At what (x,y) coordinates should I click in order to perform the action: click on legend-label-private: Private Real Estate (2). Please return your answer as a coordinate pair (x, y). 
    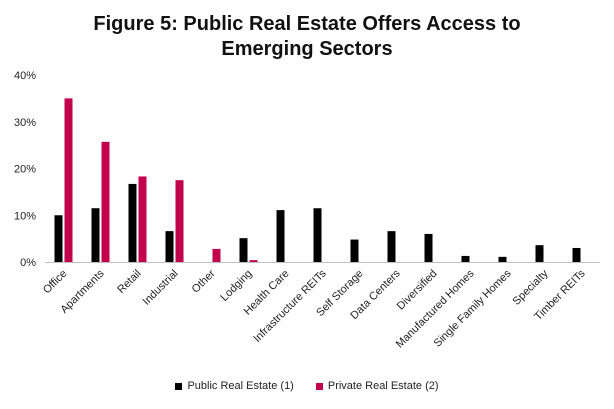
    Looking at the image, I should click on (383, 386).